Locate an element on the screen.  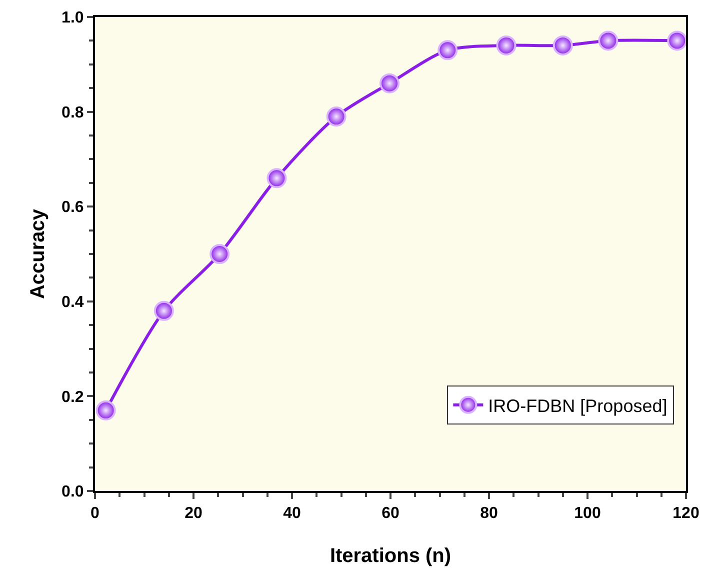
x-tick-label: 60 is located at coordinates (391, 513).